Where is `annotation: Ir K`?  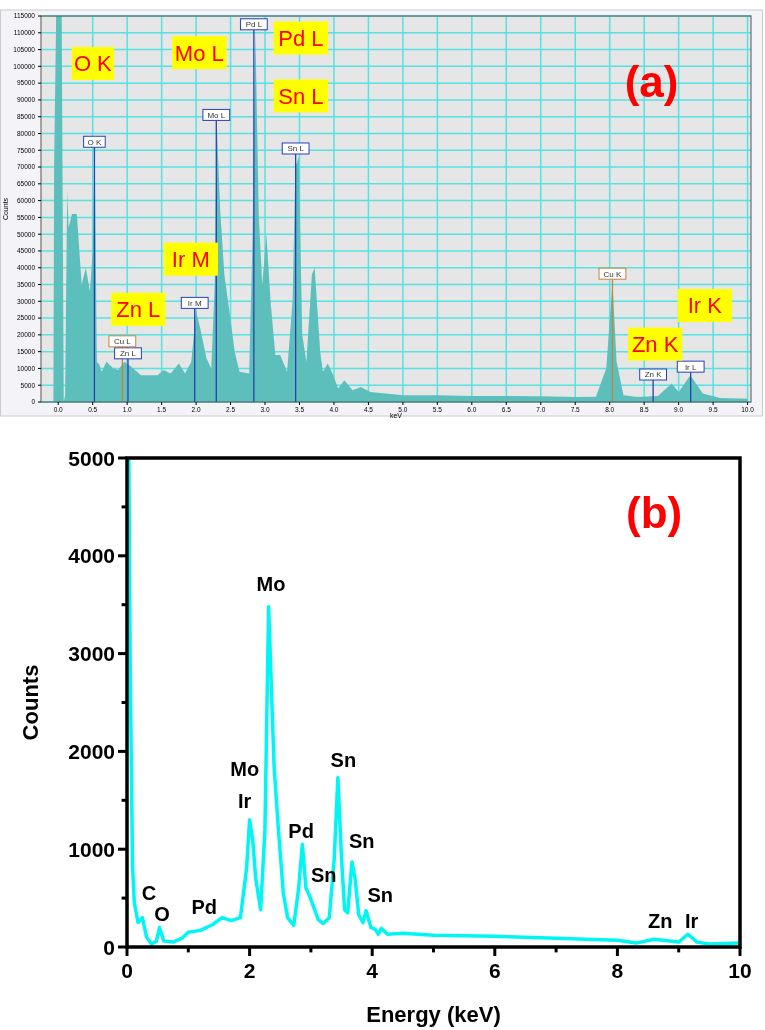
annotation: Ir K is located at coordinates (705, 306).